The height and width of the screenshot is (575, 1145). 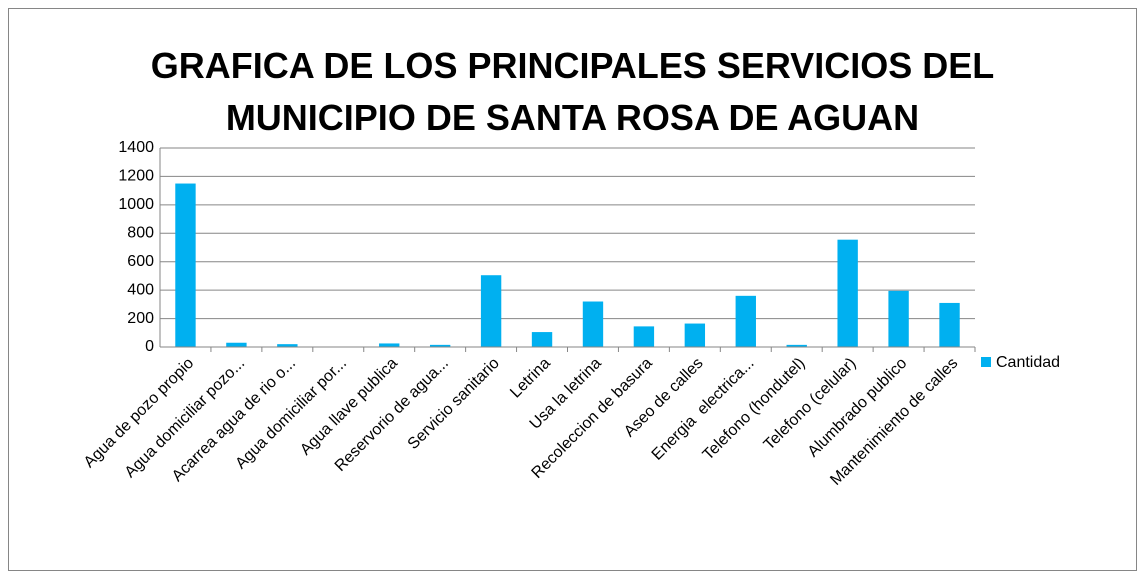 What do you see at coordinates (149, 346) in the screenshot?
I see `y-tick-label: 0` at bounding box center [149, 346].